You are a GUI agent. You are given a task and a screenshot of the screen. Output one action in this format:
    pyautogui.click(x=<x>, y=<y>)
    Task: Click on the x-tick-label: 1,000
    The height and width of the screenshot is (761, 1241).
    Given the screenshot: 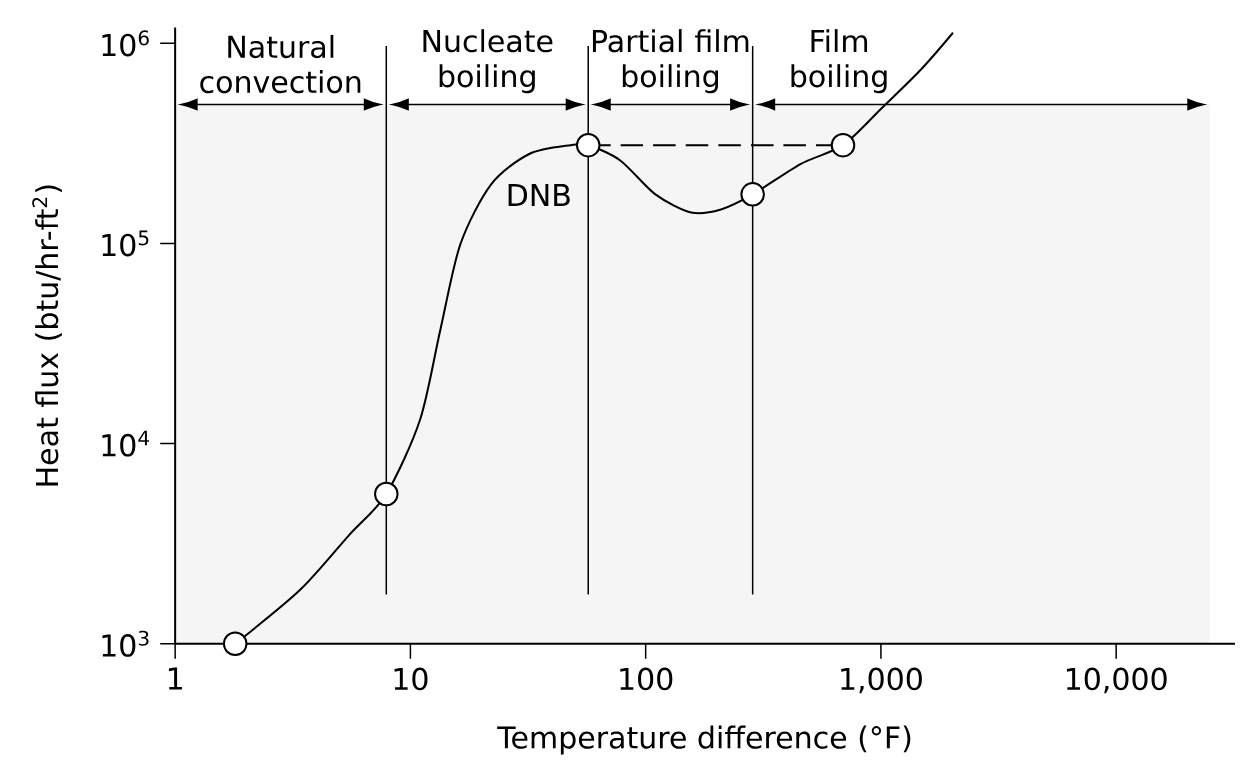 What is the action you would take?
    pyautogui.click(x=881, y=680)
    